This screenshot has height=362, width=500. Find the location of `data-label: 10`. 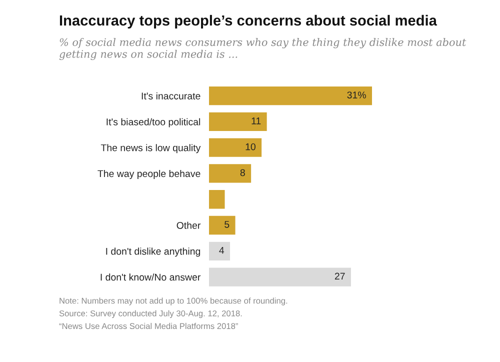

data-label: 10 is located at coordinates (251, 146).